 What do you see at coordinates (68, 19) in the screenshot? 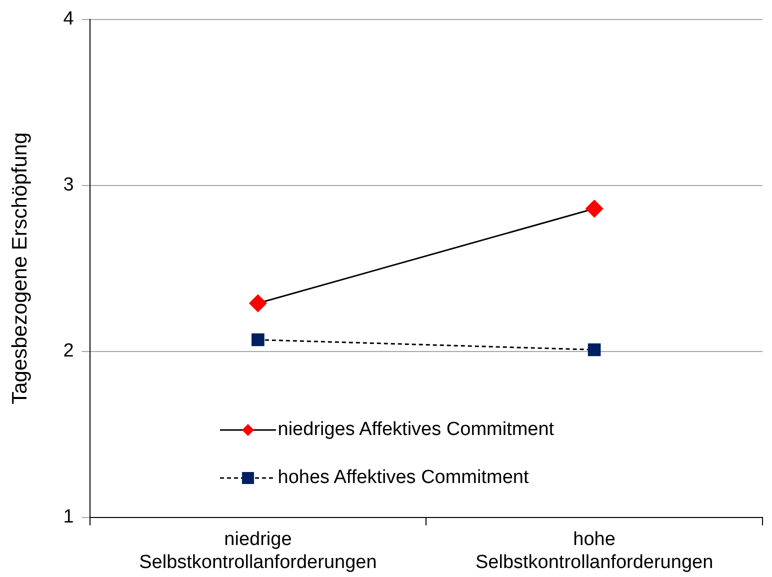
I see `y-tick-label: 4` at bounding box center [68, 19].